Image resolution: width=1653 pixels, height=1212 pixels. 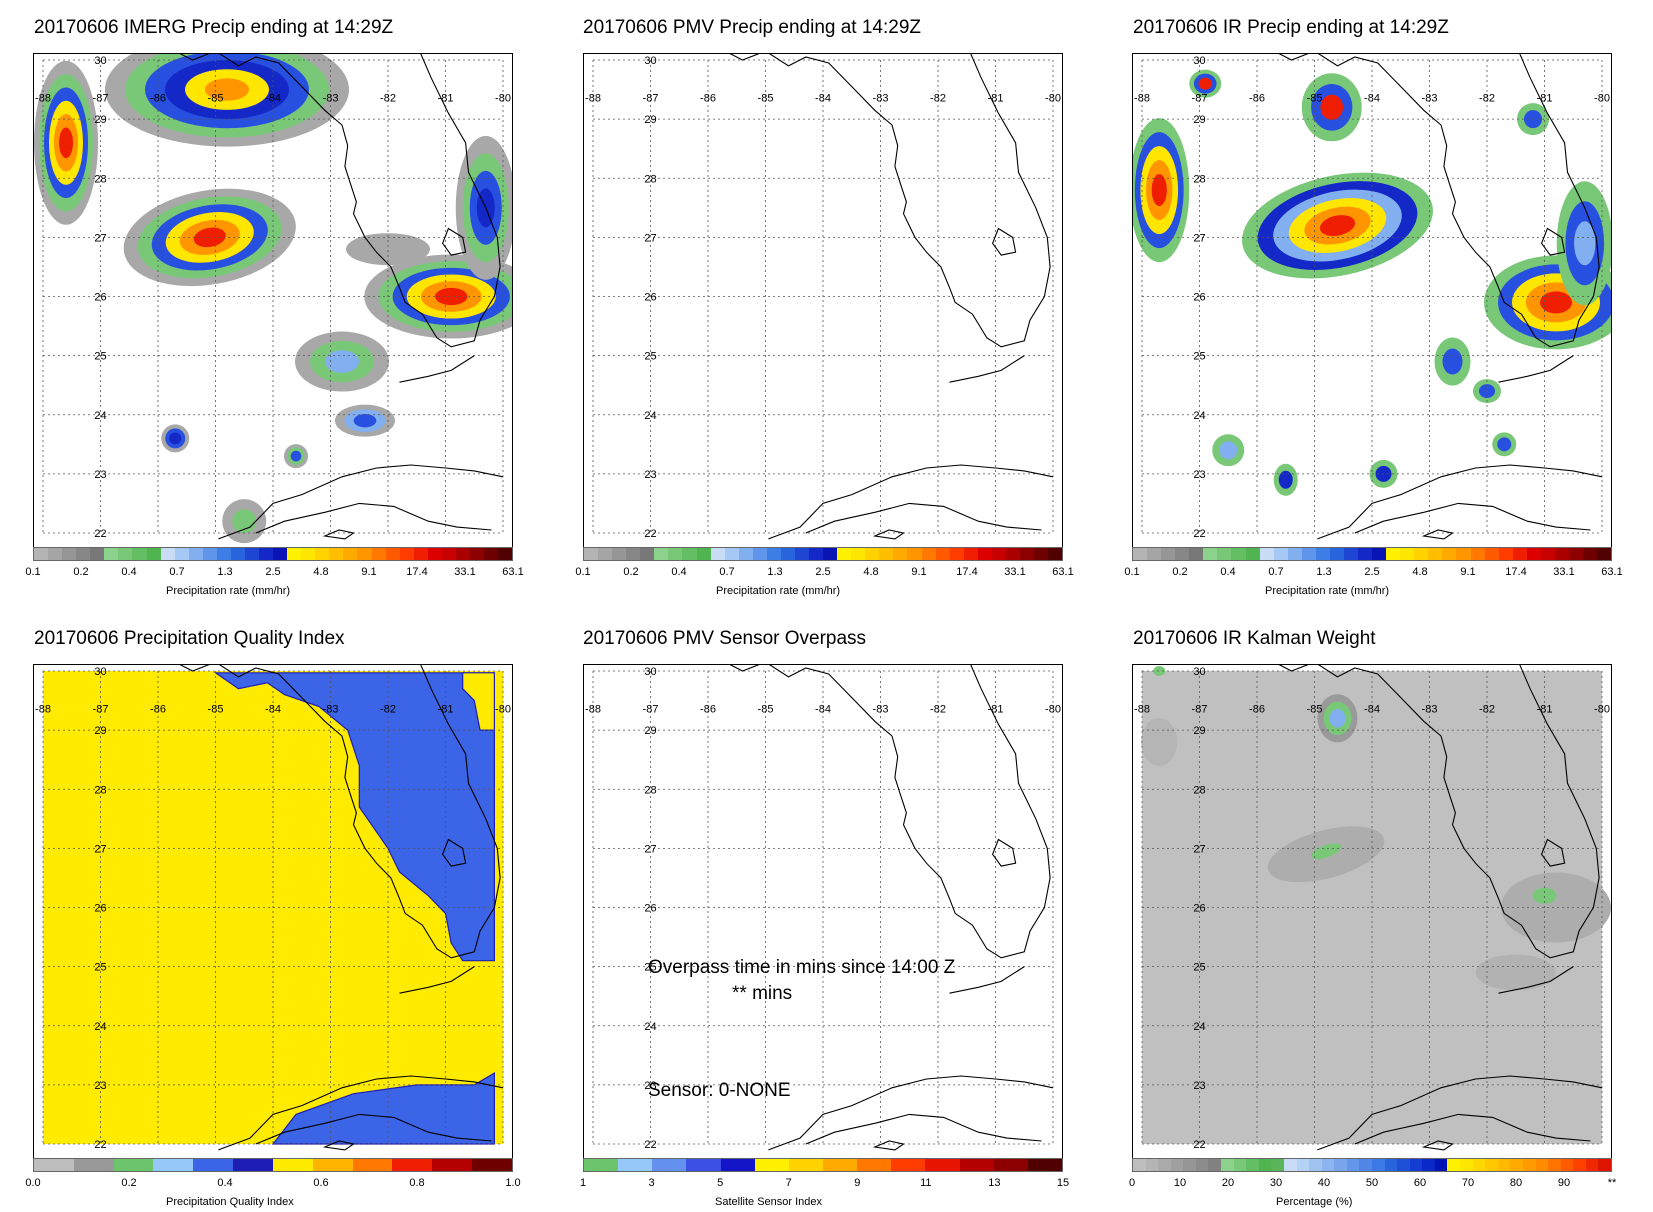 What do you see at coordinates (321, 572) in the screenshot?
I see `colorbar-tick-label: 4.8` at bounding box center [321, 572].